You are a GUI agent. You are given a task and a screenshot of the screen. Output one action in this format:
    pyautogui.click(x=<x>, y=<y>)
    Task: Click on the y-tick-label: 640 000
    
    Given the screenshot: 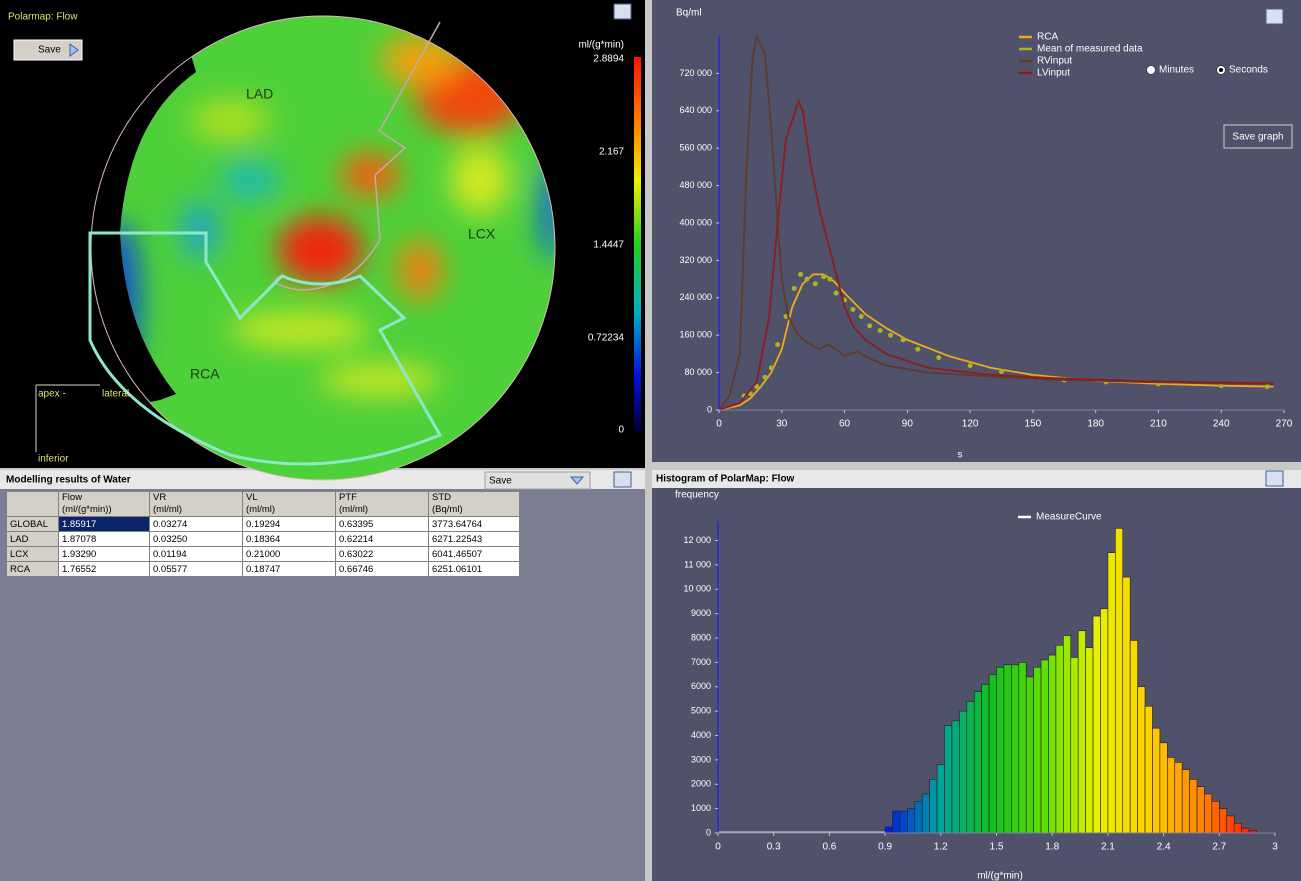 What is the action you would take?
    pyautogui.click(x=695, y=110)
    